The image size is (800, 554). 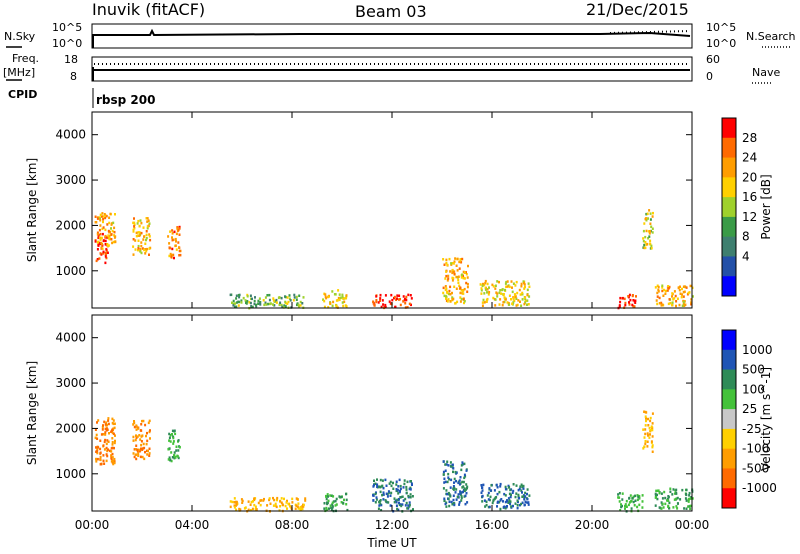 What do you see at coordinates (70, 225) in the screenshot?
I see `y-tick-label: 2000` at bounding box center [70, 225].